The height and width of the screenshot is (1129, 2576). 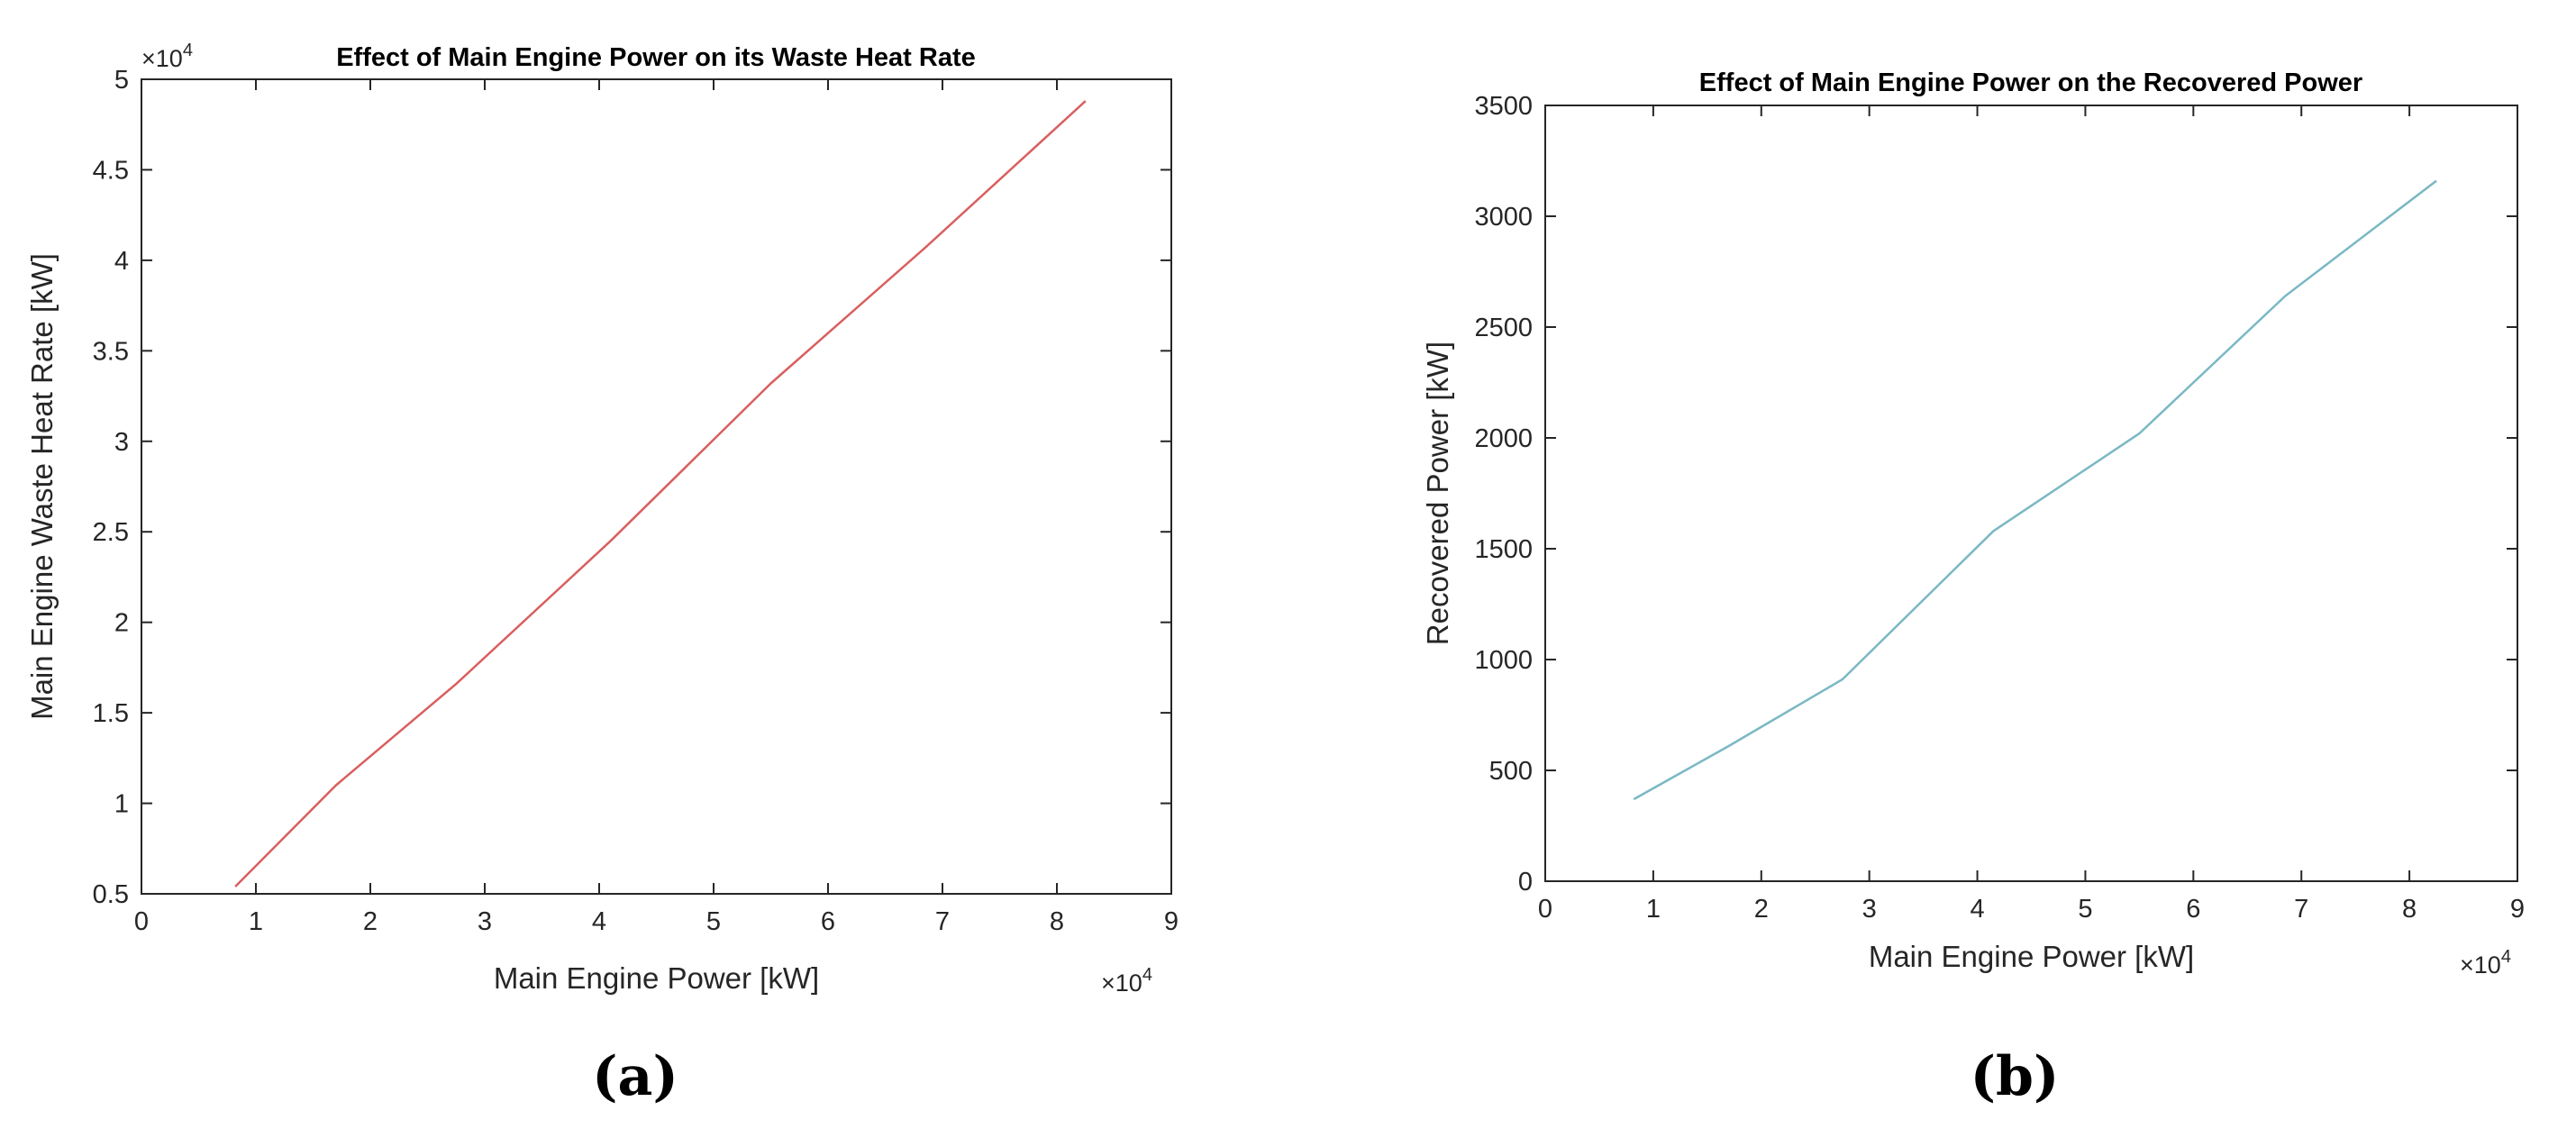 What do you see at coordinates (121, 443) in the screenshot?
I see `y-tick-label: 3` at bounding box center [121, 443].